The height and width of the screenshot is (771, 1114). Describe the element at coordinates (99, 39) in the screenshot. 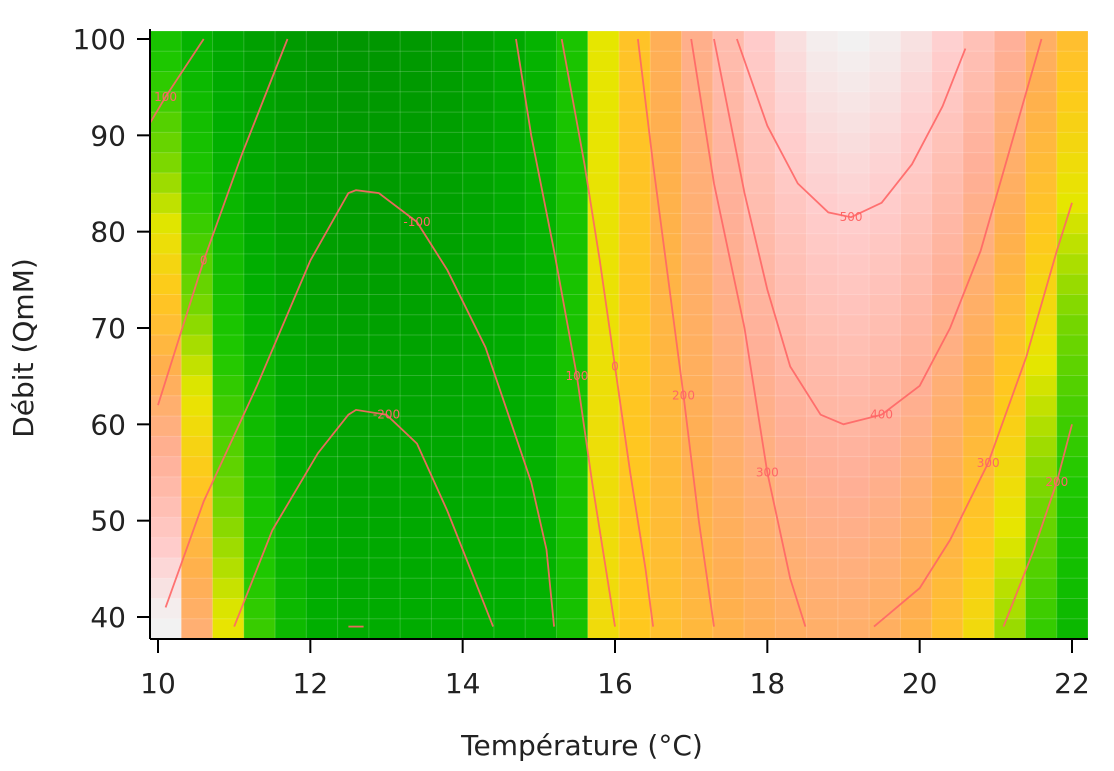

I see `y-tick-label: 100` at that location.